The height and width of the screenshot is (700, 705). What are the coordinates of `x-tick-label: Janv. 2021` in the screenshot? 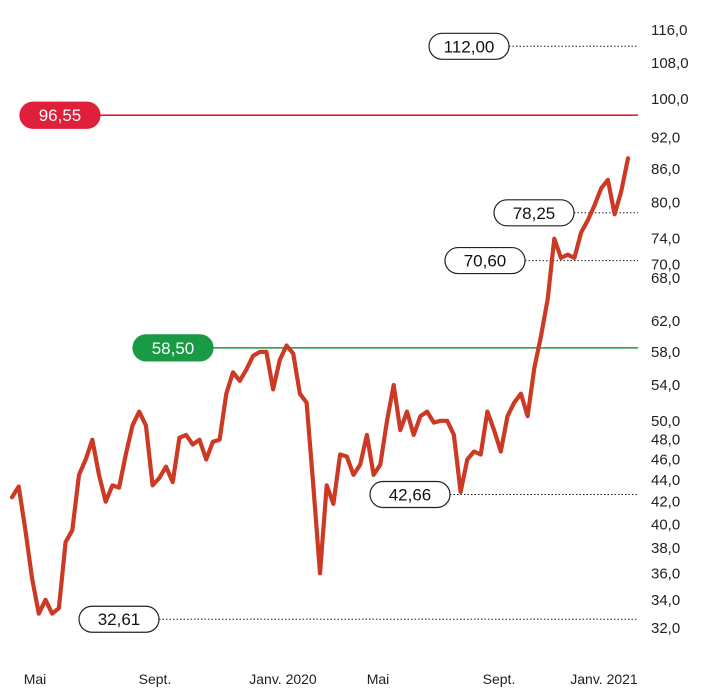 It's located at (604, 679).